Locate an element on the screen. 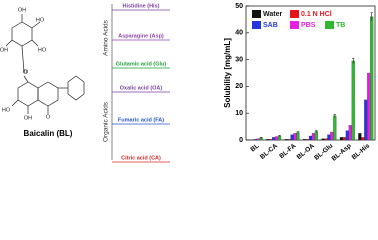  structure-name: Baicalin (BL) is located at coordinates (48, 133).